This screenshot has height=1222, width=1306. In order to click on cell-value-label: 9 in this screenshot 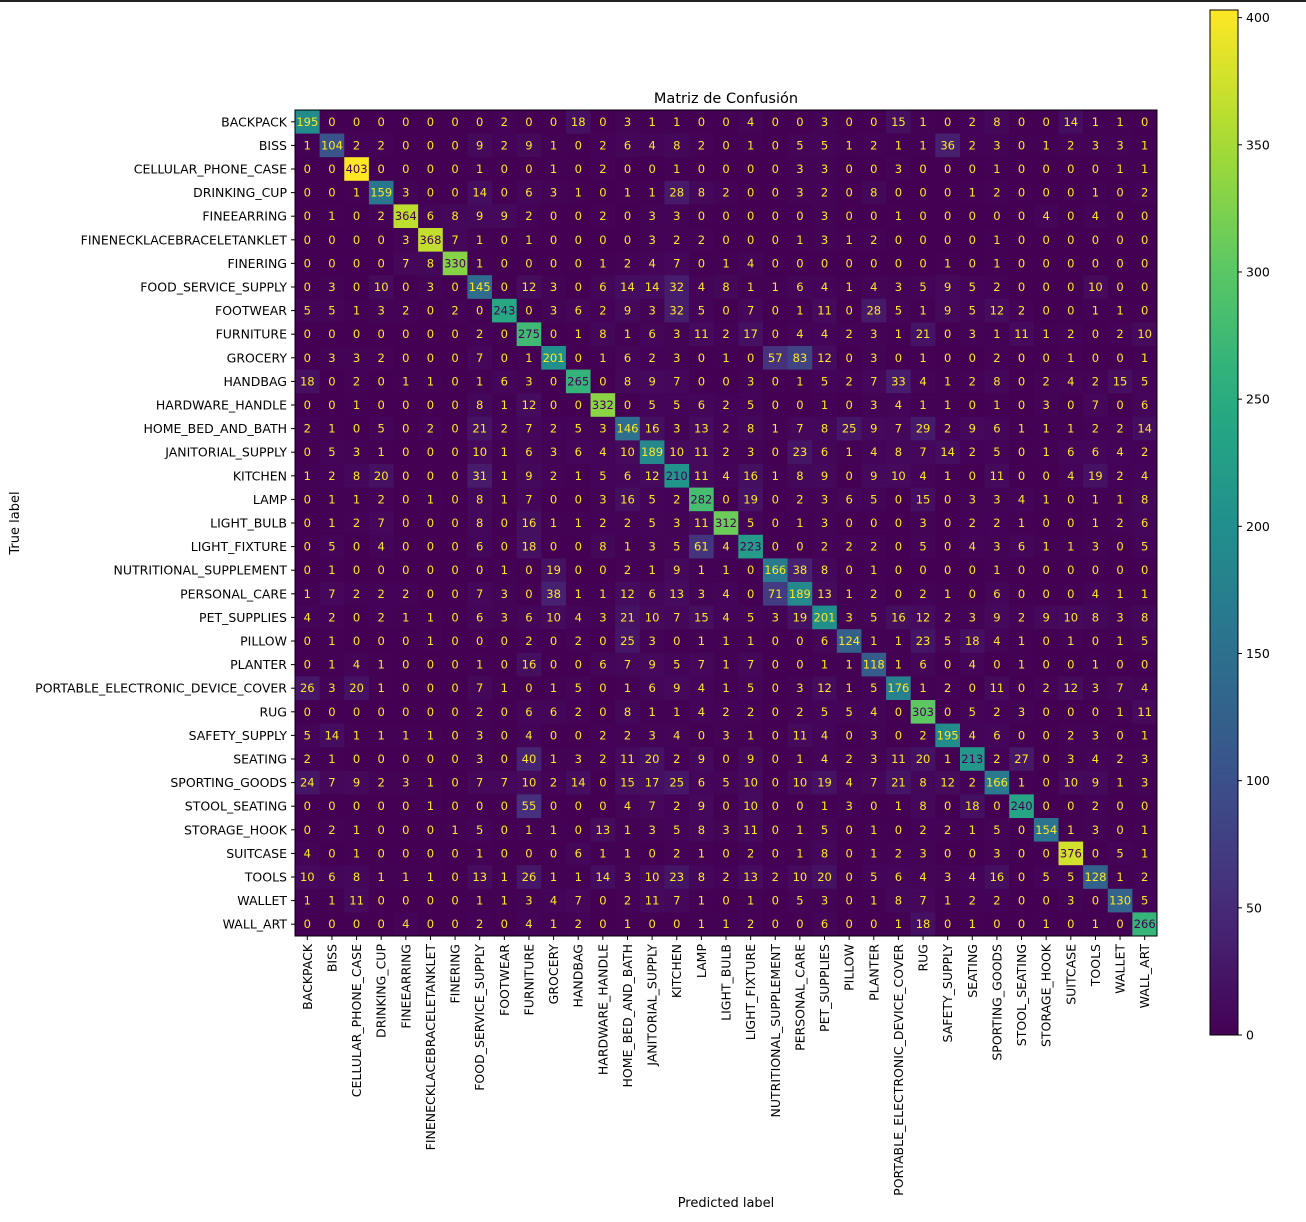, I will do `click(701, 759)`.